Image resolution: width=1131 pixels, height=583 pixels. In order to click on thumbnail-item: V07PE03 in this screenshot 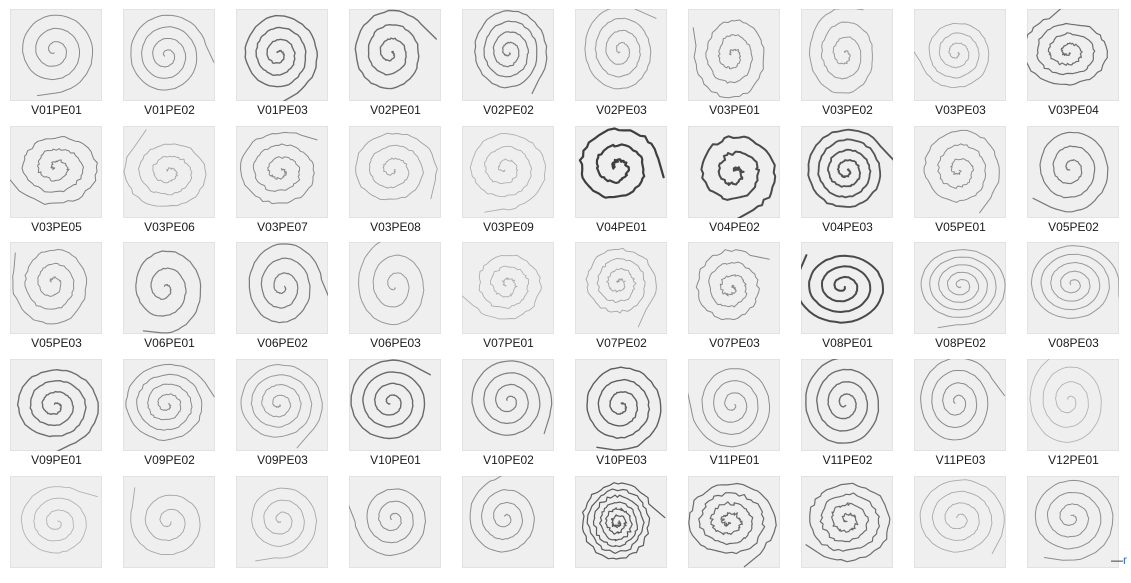, I will do `click(734, 291)`.